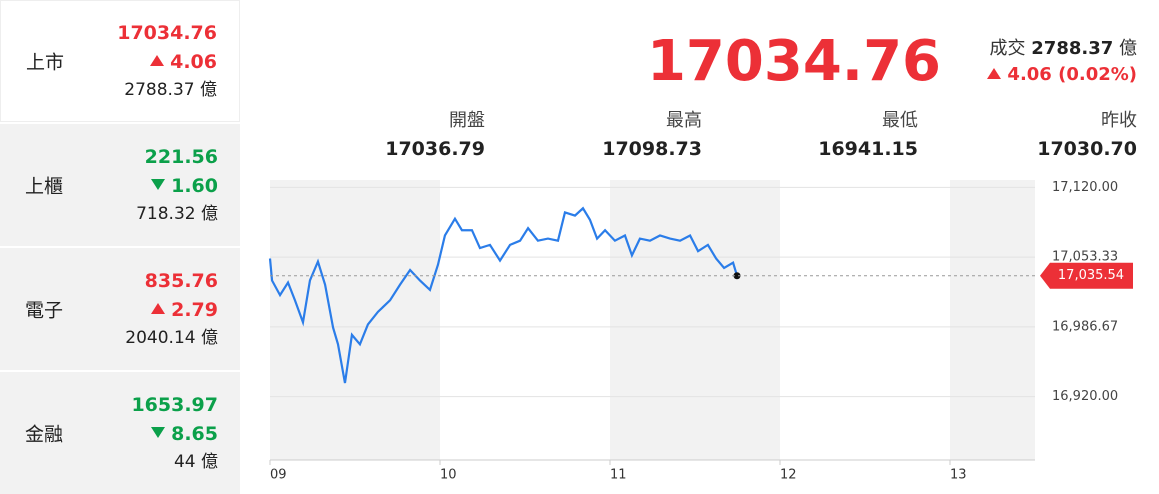 Image resolution: width=1159 pixels, height=494 pixels. I want to click on change-value: 8.65, so click(194, 434).